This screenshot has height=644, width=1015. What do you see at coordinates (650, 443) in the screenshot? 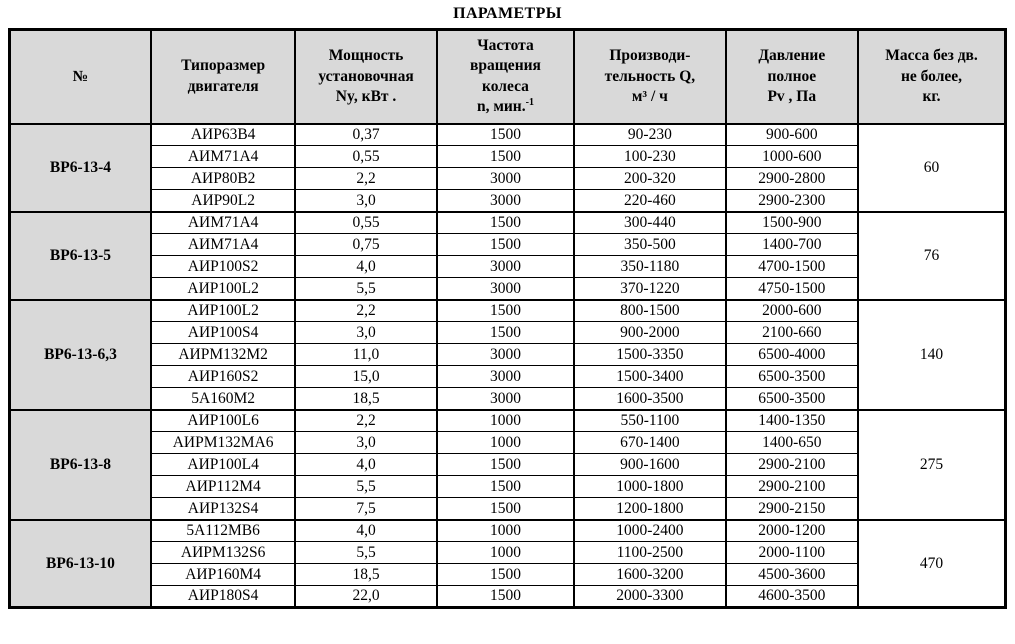
I see `capacity-cell: 670-1400` at bounding box center [650, 443].